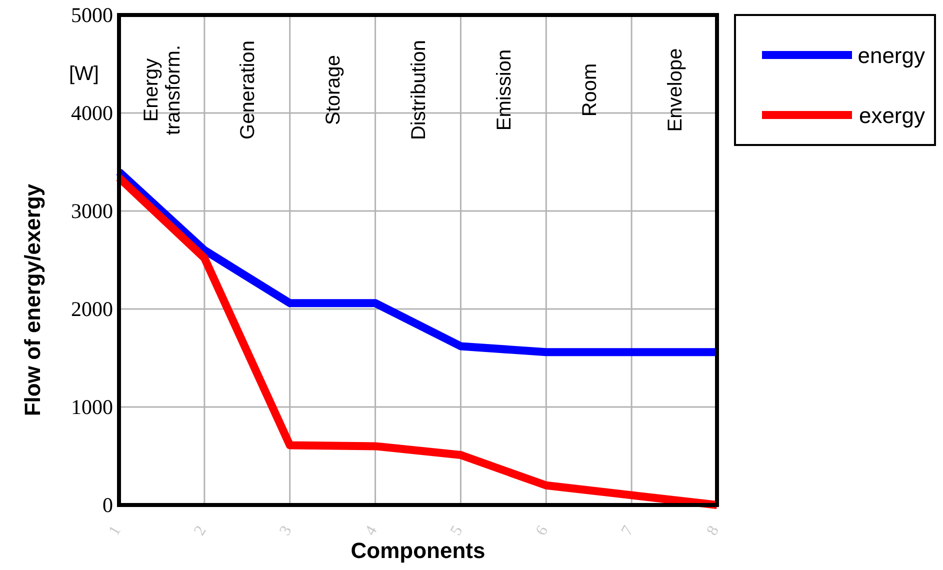 This screenshot has width=943, height=570. Describe the element at coordinates (32, 299) in the screenshot. I see `y-axis-title: Flow of energy/exergy` at that location.